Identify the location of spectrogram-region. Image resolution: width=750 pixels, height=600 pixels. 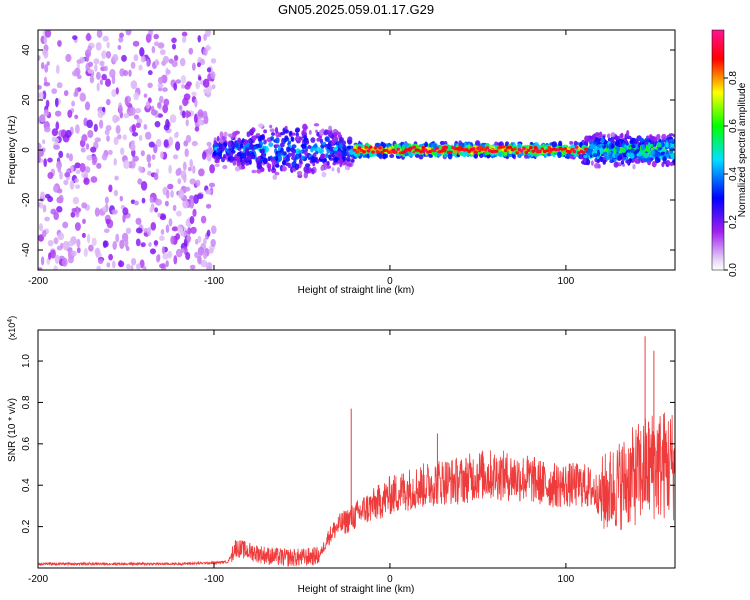
(284, 151).